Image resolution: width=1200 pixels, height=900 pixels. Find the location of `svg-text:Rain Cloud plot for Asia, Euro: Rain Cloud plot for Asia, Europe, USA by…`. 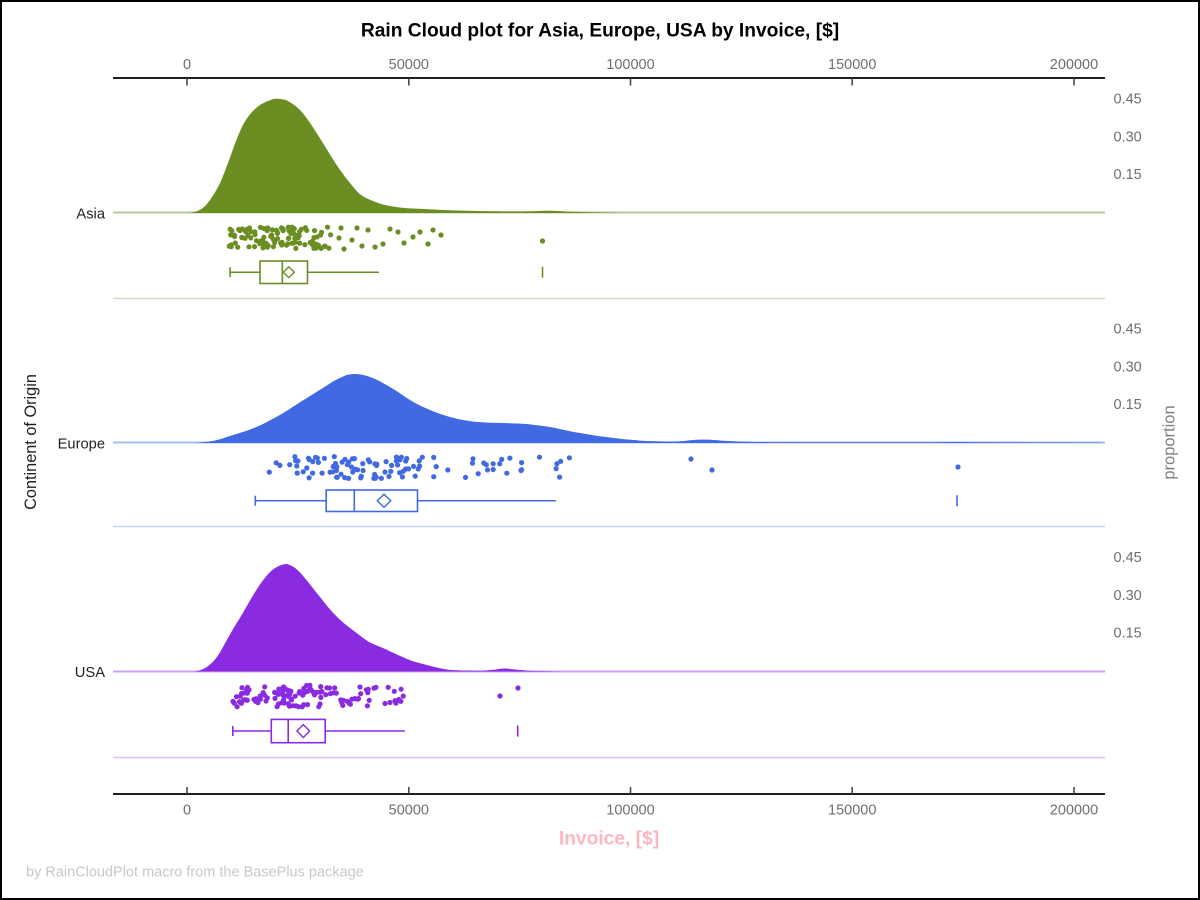

svg-text:Rain Cloud plot for Asia, Euro: Rain Cloud plot for Asia, Europe, USA by… is located at coordinates (600, 31).